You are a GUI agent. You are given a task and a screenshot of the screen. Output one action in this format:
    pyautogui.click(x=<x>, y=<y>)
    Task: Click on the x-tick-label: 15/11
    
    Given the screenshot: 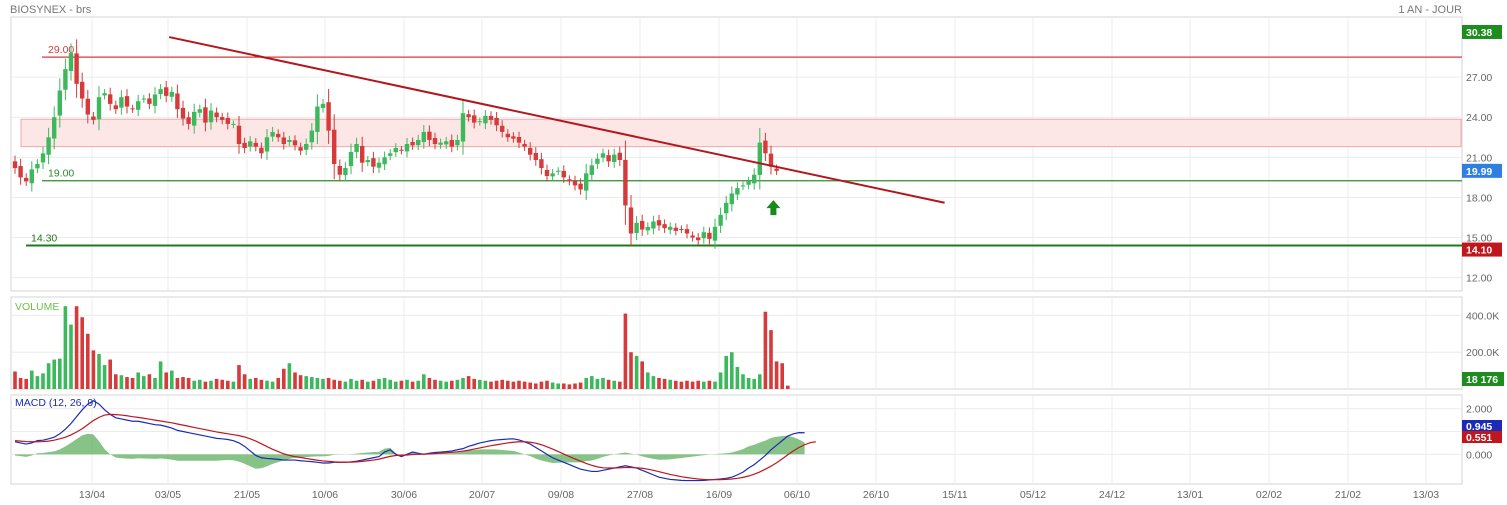 What is the action you would take?
    pyautogui.click(x=955, y=495)
    